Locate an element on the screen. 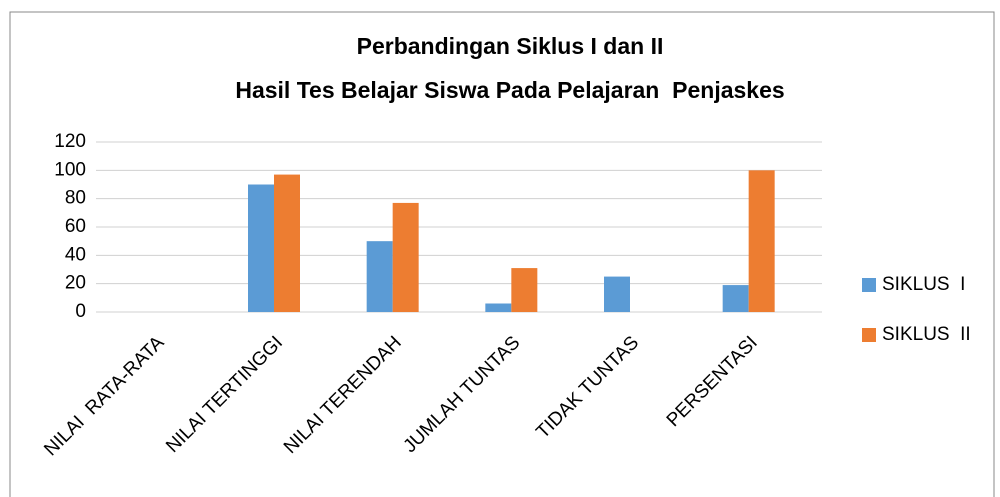 The height and width of the screenshot is (497, 1000). x-tick-label: NILAI RATA-RATA is located at coordinates (104, 396).